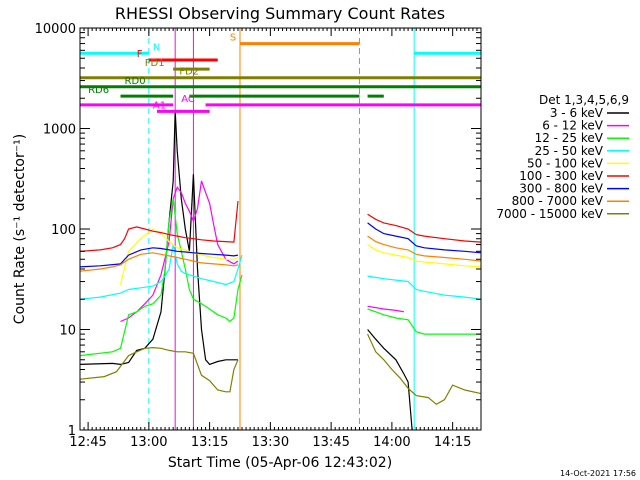 This screenshot has width=640, height=480. Describe the element at coordinates (98, 90) in the screenshot. I see `flag-label-rd6: RD6` at that location.